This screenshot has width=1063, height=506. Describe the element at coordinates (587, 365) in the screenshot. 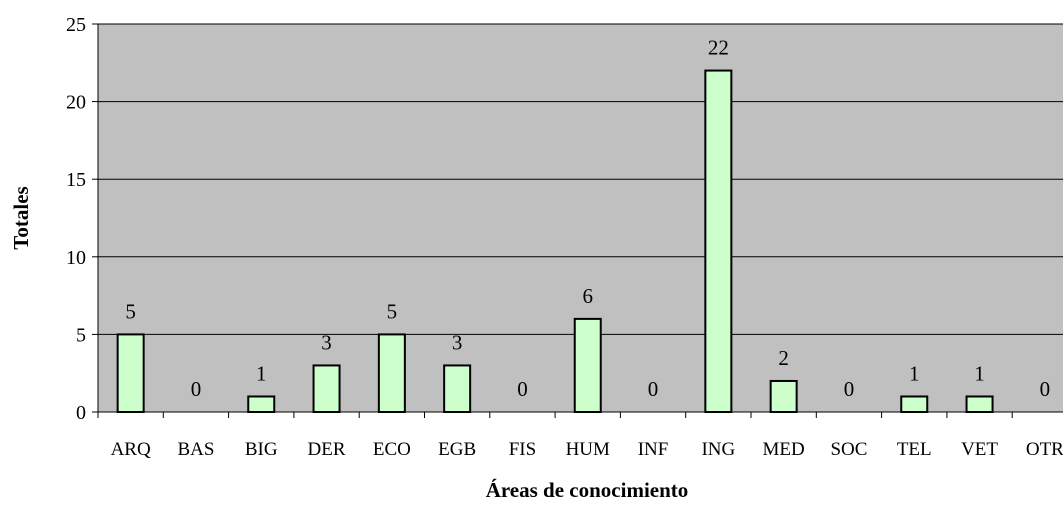

I see `bar-hum` at that location.